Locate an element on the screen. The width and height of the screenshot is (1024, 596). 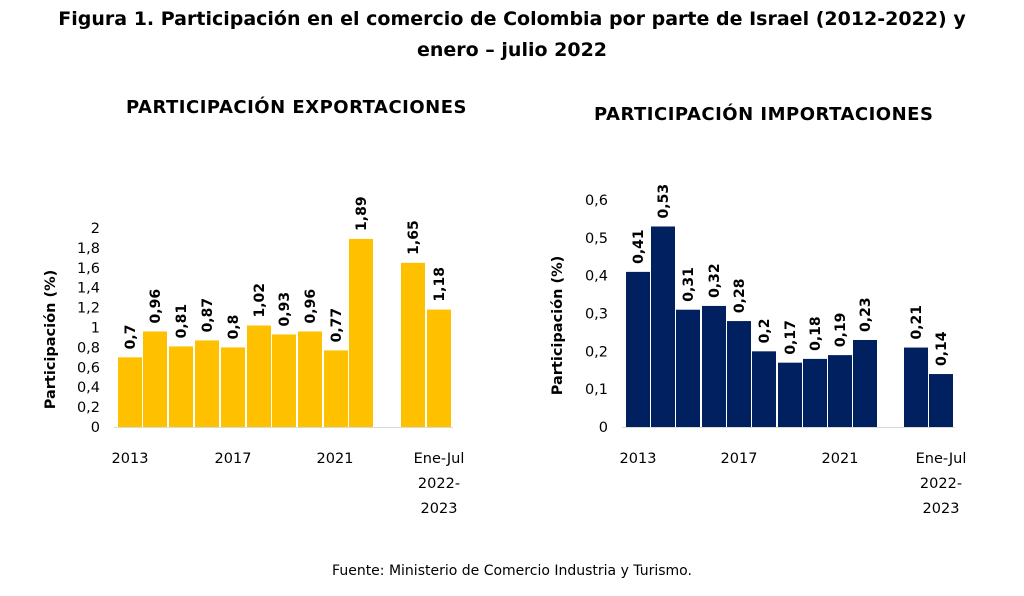
y-tick-label: 1,8 is located at coordinates (88, 249).